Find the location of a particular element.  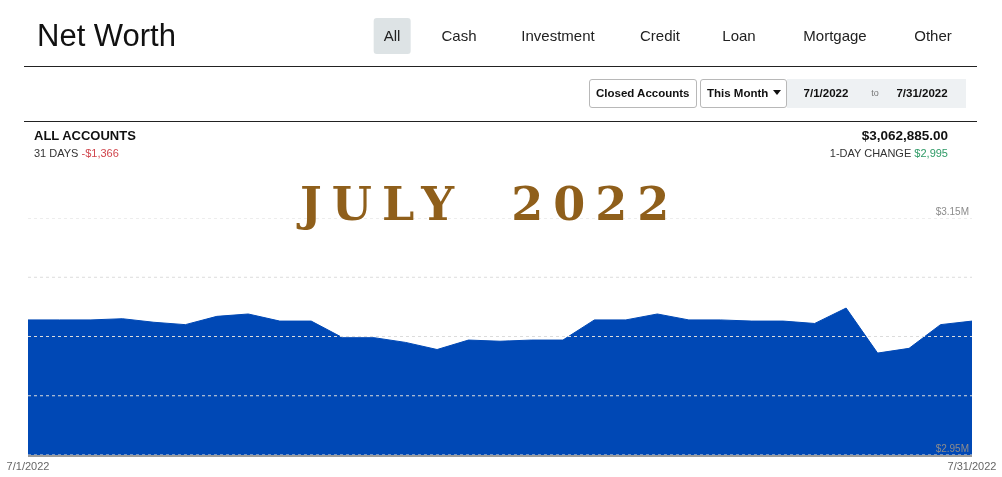

text: 1-DAY CHANGE is located at coordinates (870, 153).